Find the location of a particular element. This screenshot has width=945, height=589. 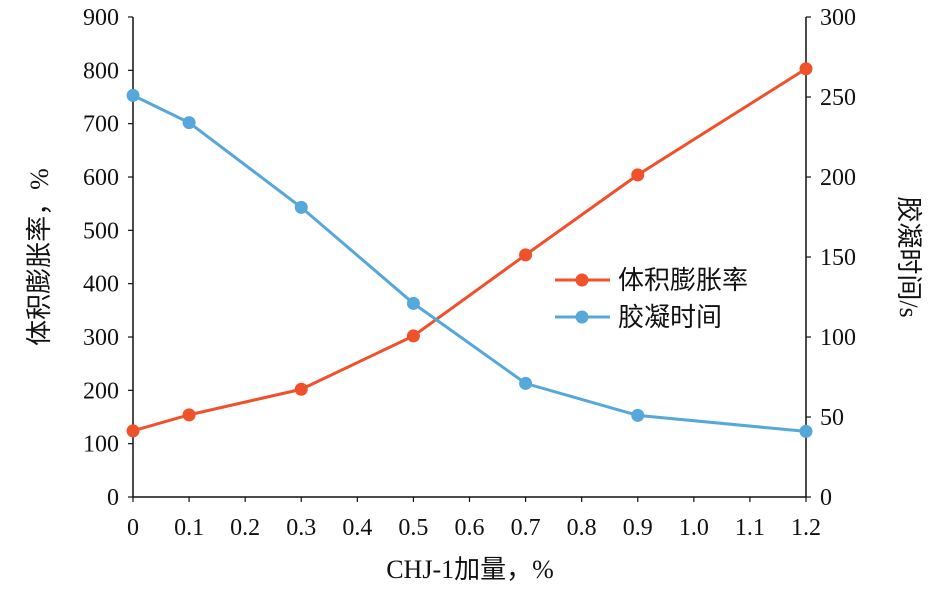

y2-tick-label: 250 is located at coordinates (838, 98).